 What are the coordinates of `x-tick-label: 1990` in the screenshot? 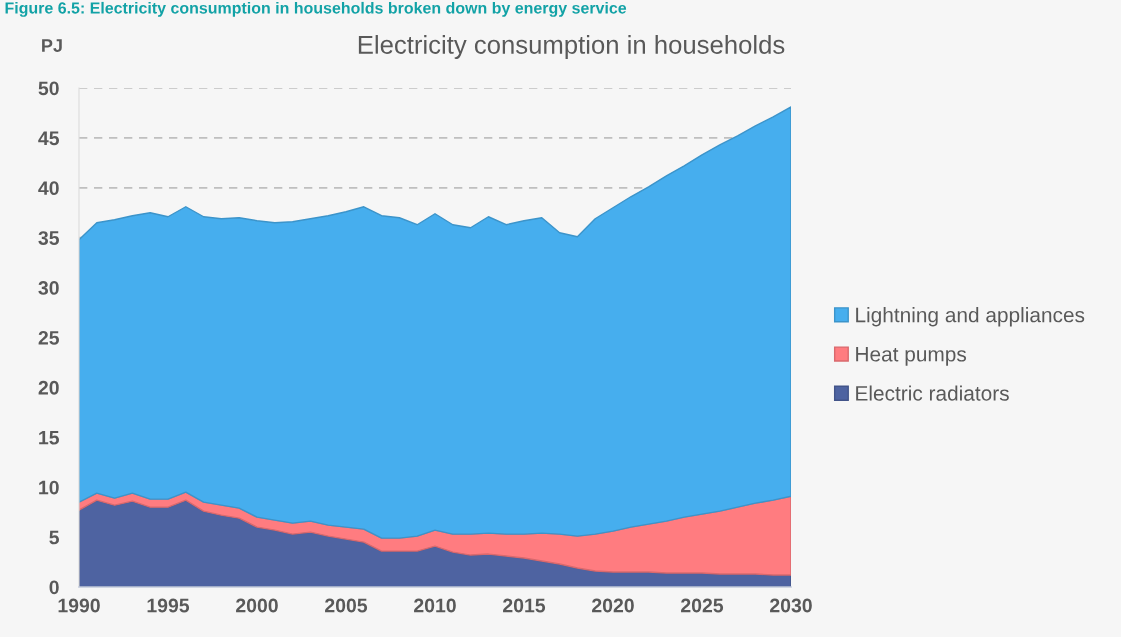 It's located at (79, 605).